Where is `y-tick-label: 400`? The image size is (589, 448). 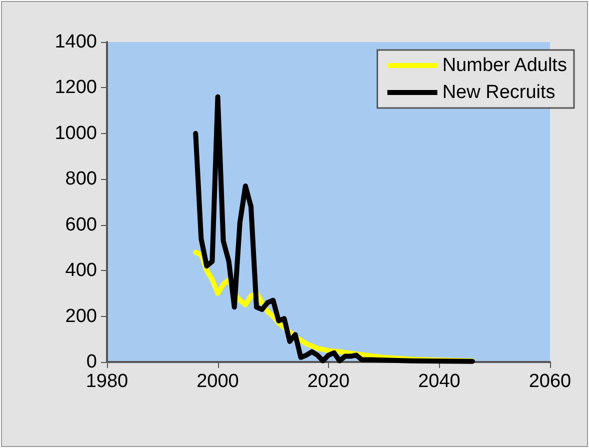
y-tick-label: 400 is located at coordinates (81, 271).